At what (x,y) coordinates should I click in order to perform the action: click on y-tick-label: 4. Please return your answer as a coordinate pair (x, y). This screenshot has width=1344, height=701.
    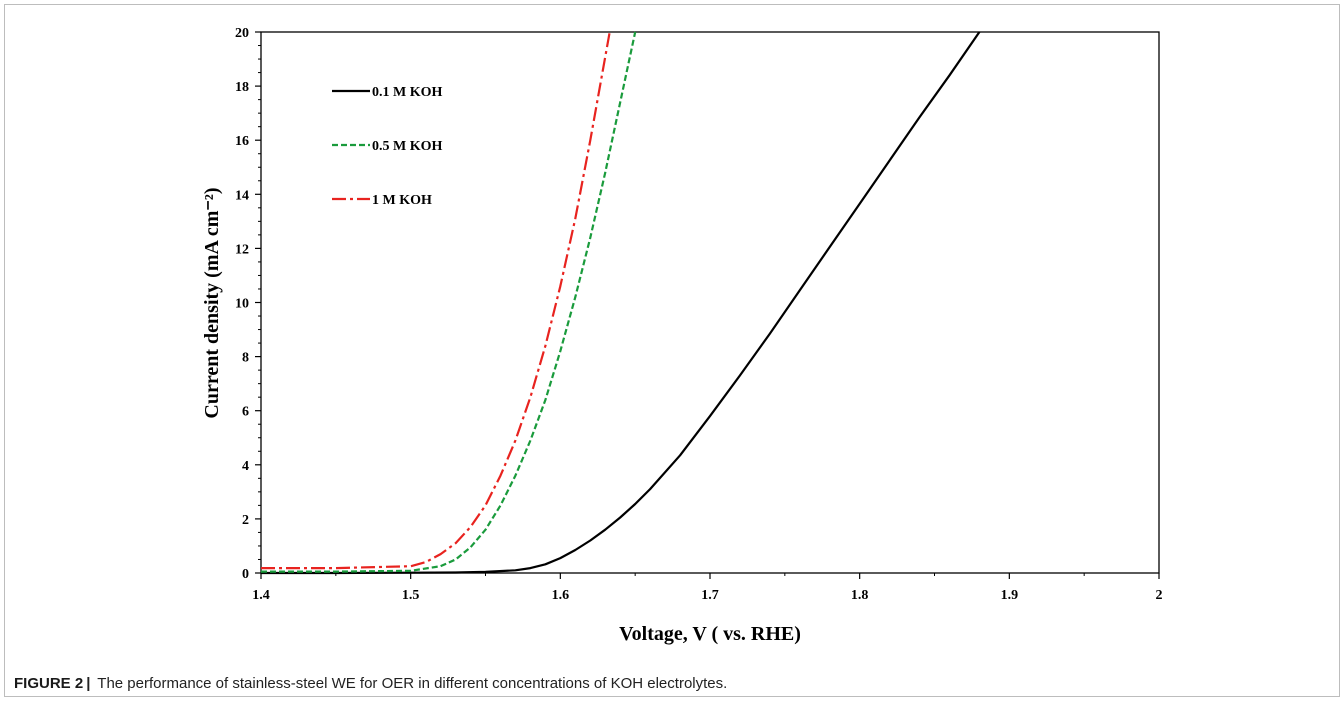
    Looking at the image, I should click on (245, 466).